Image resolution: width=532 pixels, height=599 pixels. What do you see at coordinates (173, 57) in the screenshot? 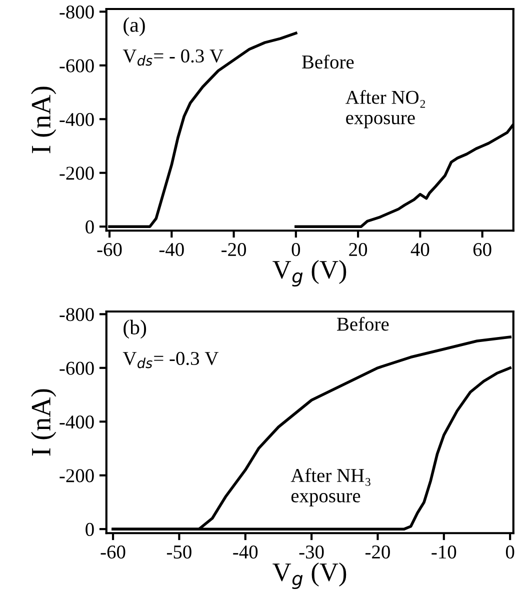
I see `annotation: V$_{ds}$= - 0.3 V` at bounding box center [173, 57].